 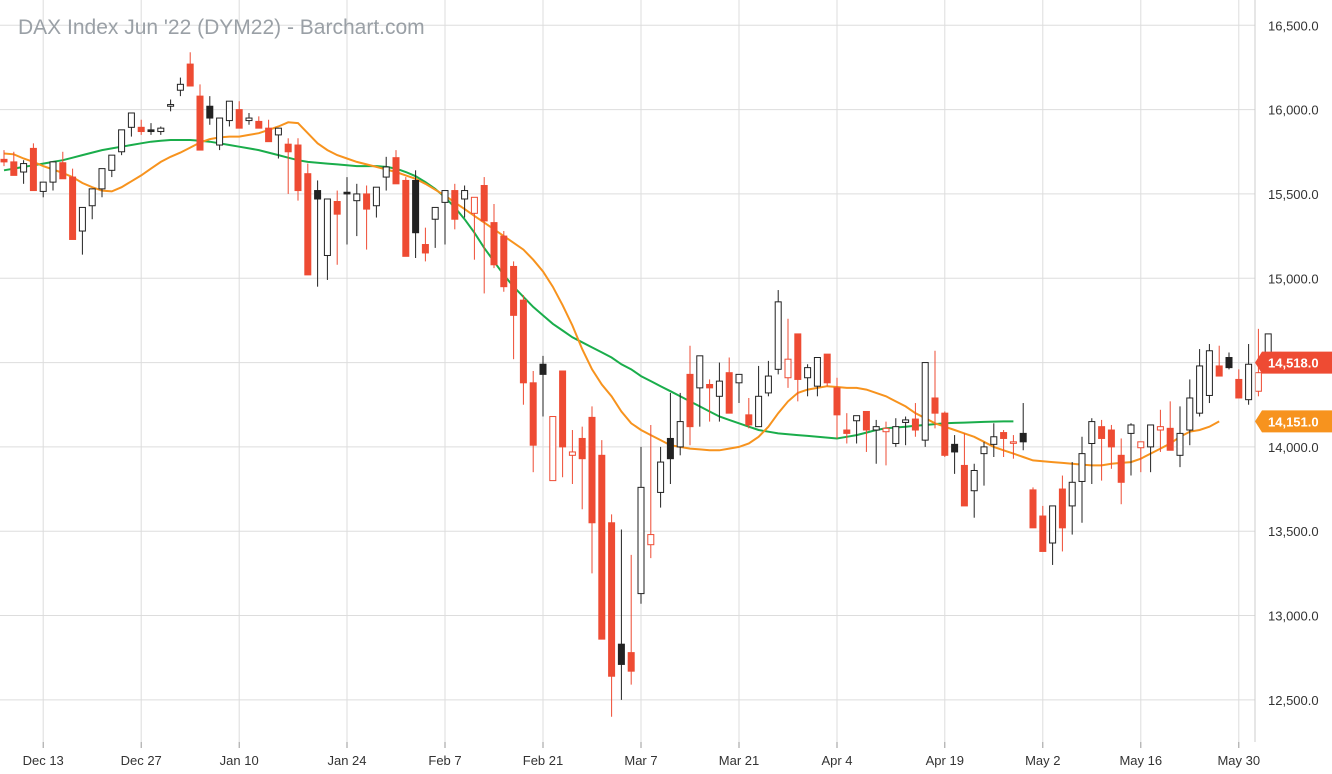 I want to click on last-price-label: 14,518.0, so click(x=1293, y=363).